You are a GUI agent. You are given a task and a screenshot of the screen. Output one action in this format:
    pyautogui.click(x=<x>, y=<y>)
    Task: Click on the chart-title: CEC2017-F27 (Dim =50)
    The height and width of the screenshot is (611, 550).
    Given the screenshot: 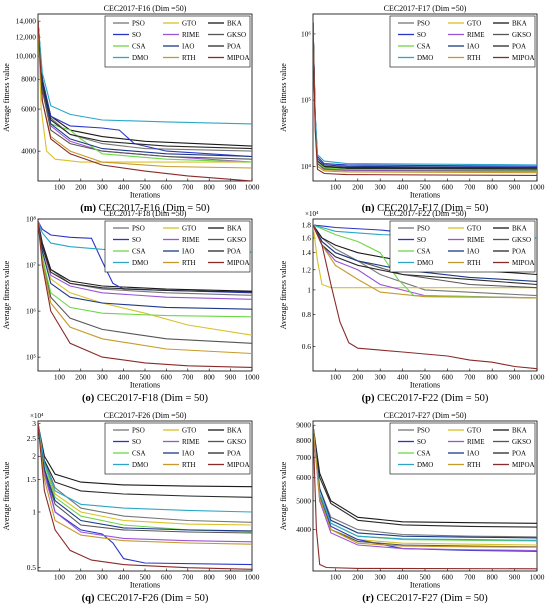 What is the action you would take?
    pyautogui.click(x=425, y=415)
    